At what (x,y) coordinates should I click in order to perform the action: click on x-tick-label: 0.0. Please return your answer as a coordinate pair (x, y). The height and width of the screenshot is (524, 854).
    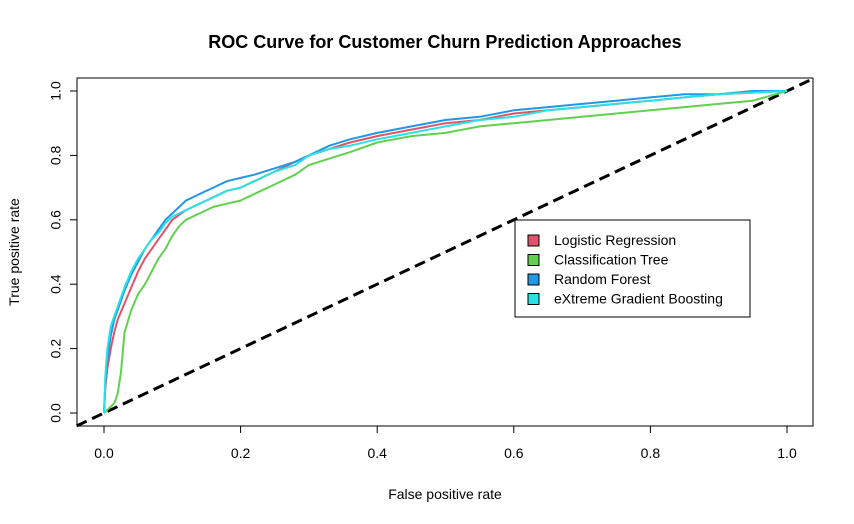
    Looking at the image, I should click on (104, 453).